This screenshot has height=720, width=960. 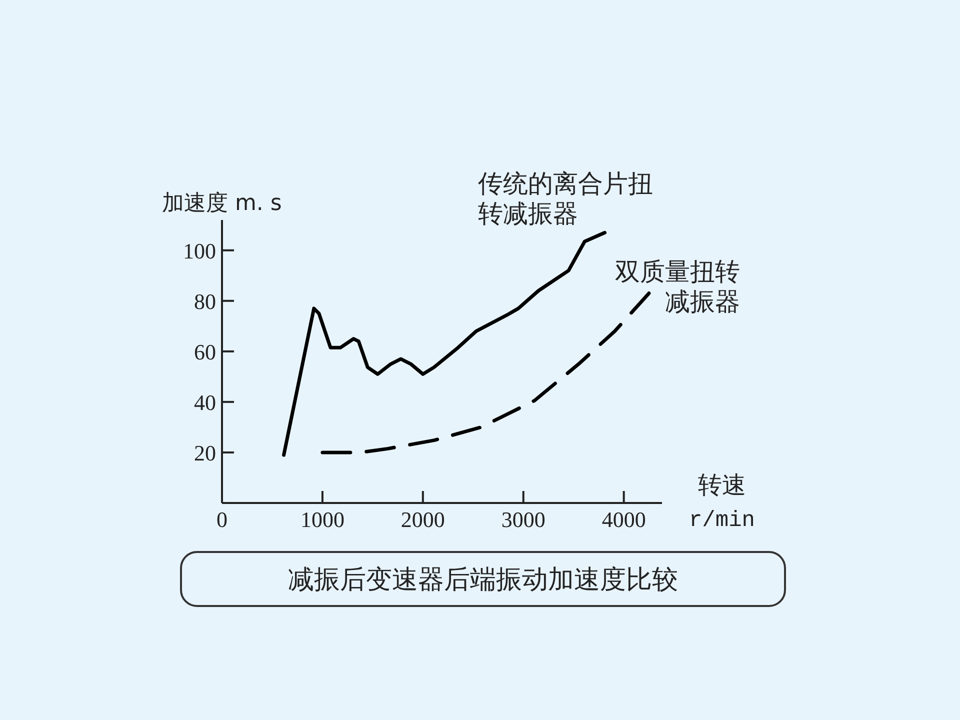 I want to click on y-tick-label: 80, so click(x=205, y=301).